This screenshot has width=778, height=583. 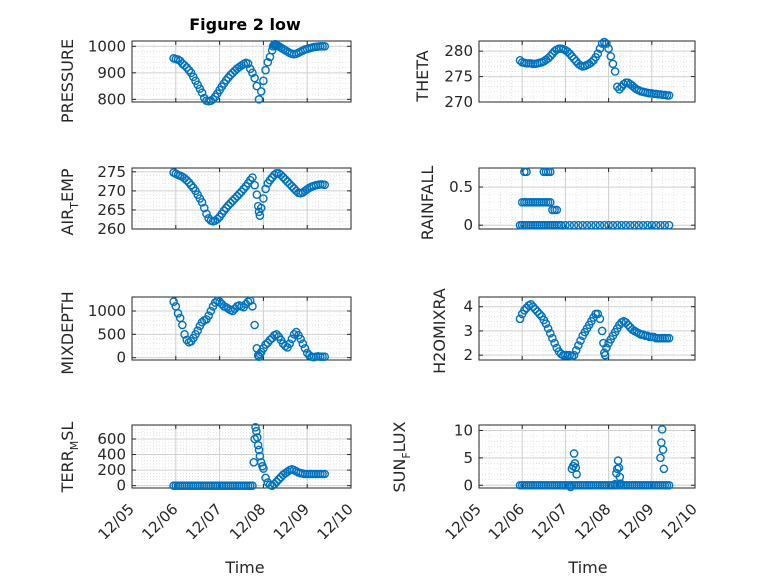 I want to click on y-tick-label: 5, so click(x=468, y=458).